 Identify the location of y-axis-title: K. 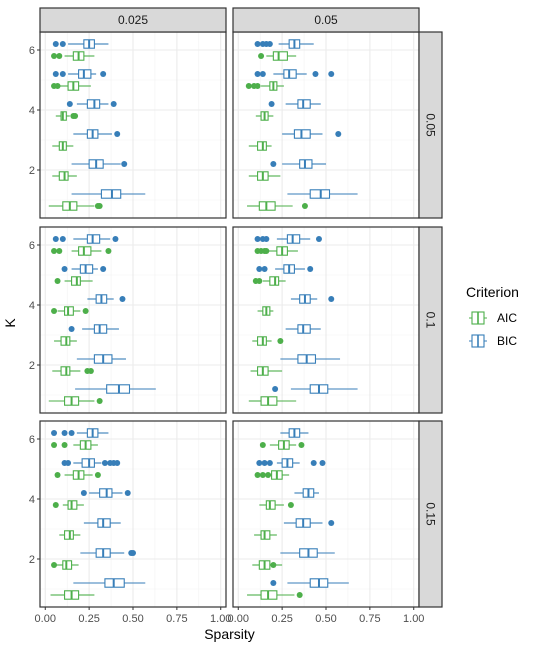
(10, 323).